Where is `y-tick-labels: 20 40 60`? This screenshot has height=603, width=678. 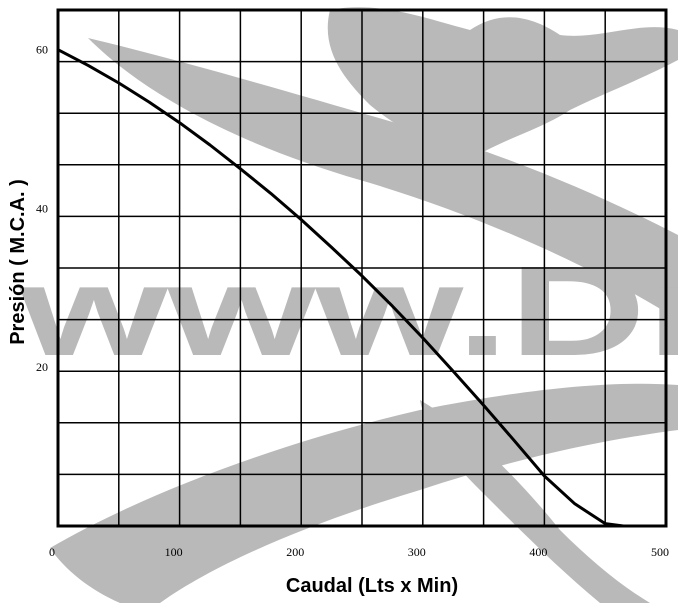
y-tick-labels: 20 40 60 is located at coordinates (42, 209).